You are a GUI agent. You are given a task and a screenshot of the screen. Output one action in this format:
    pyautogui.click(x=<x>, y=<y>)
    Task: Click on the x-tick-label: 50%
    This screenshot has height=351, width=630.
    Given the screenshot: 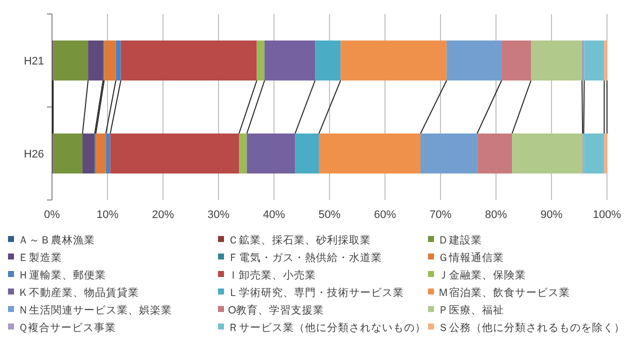 What is the action you would take?
    pyautogui.click(x=329, y=215)
    